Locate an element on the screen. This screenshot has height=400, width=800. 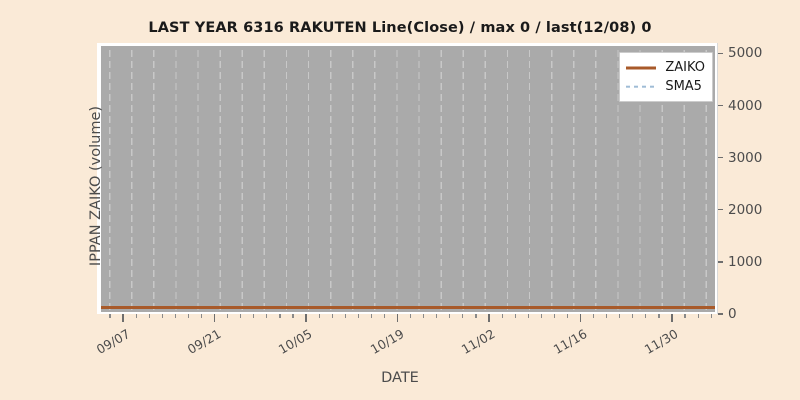
legend-label-sma5: SMA5 is located at coordinates (683, 86).